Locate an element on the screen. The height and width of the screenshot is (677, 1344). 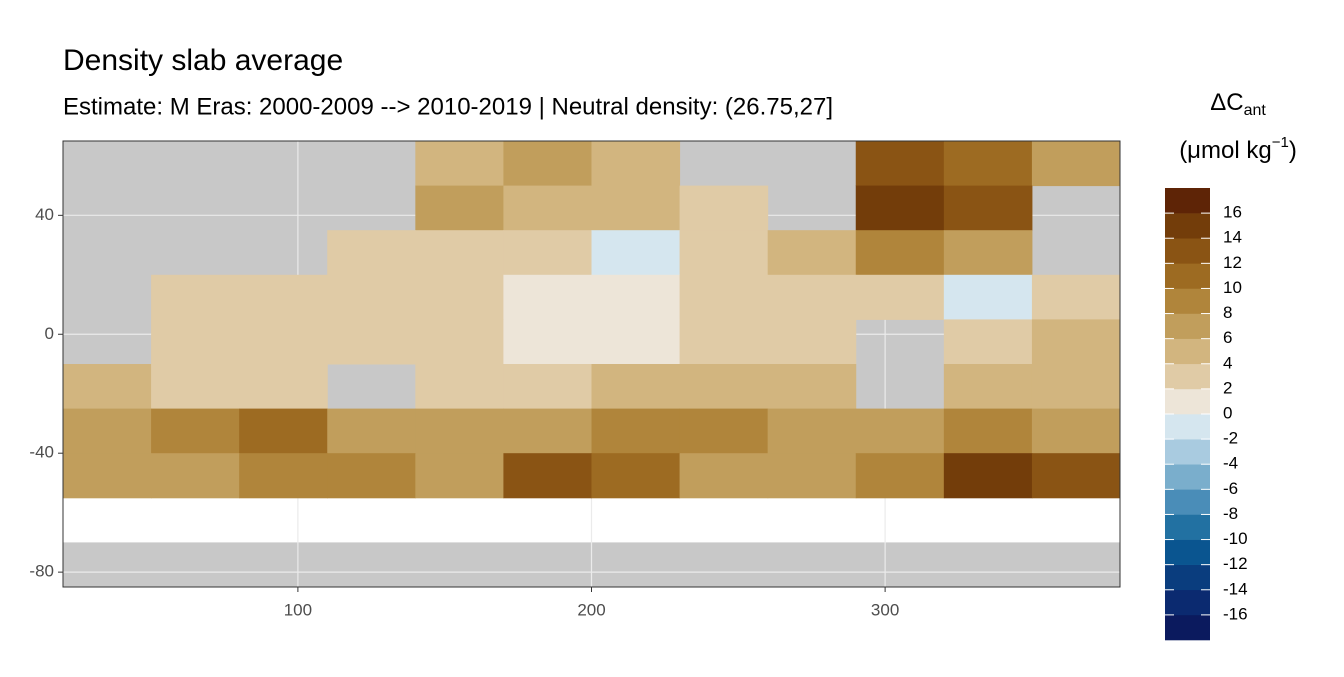
legend-unit: (μmol kg−1) is located at coordinates (1238, 149).